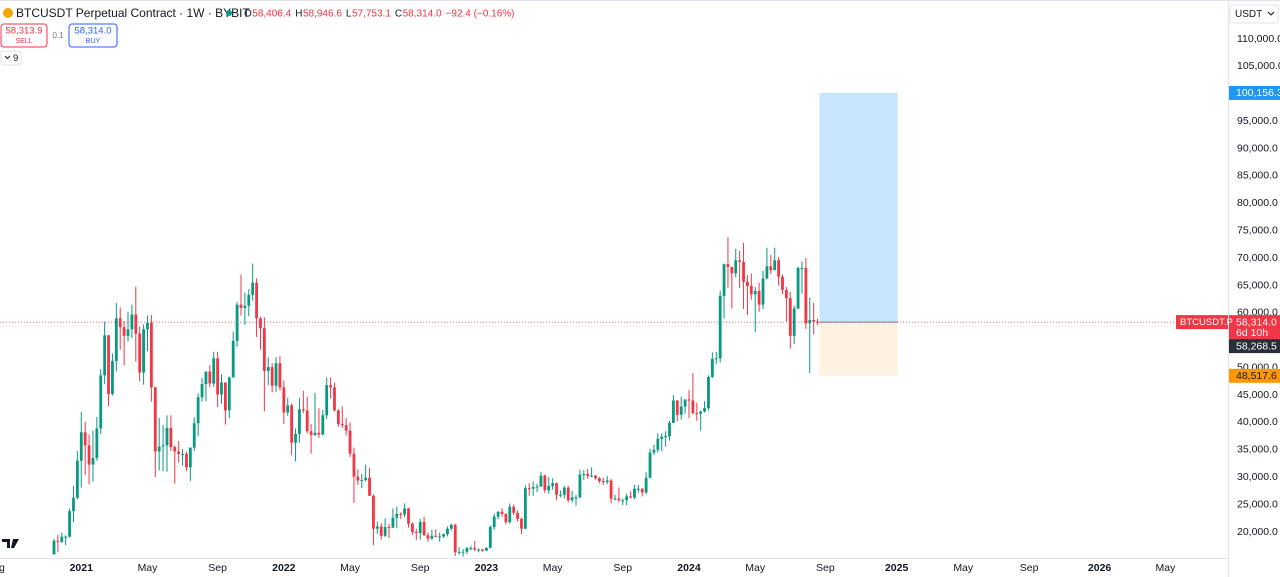 The height and width of the screenshot is (577, 1280). What do you see at coordinates (1258, 39) in the screenshot?
I see `y-tick-label: 110,000.0` at bounding box center [1258, 39].